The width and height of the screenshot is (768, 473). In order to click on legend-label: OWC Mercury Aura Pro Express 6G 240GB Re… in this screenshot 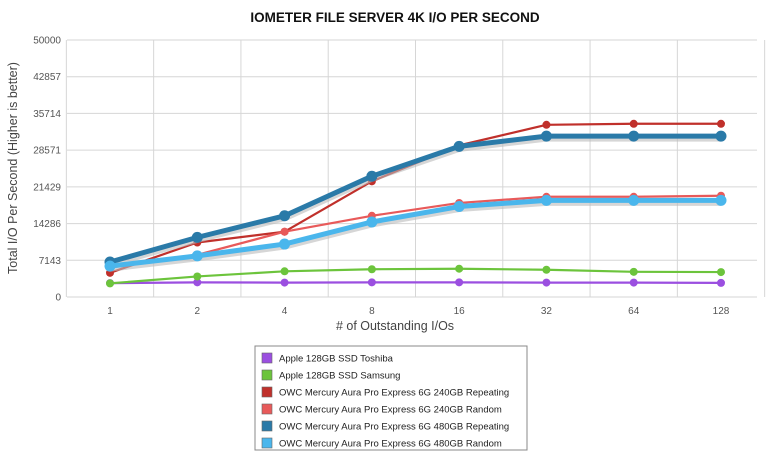, I will do `click(394, 393)`.